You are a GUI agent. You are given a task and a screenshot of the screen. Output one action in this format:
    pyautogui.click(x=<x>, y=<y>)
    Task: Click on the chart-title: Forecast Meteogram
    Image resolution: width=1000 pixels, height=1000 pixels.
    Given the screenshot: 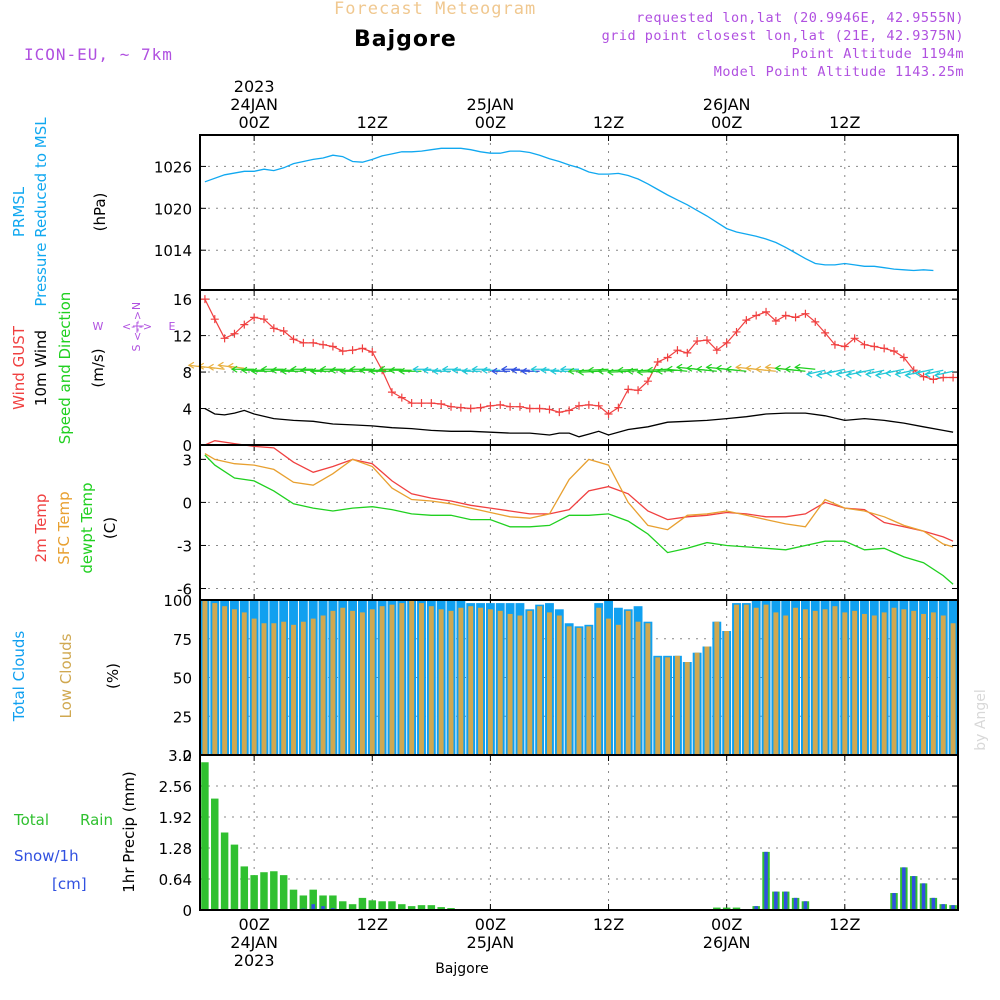 What is the action you would take?
    pyautogui.click(x=435, y=9)
    